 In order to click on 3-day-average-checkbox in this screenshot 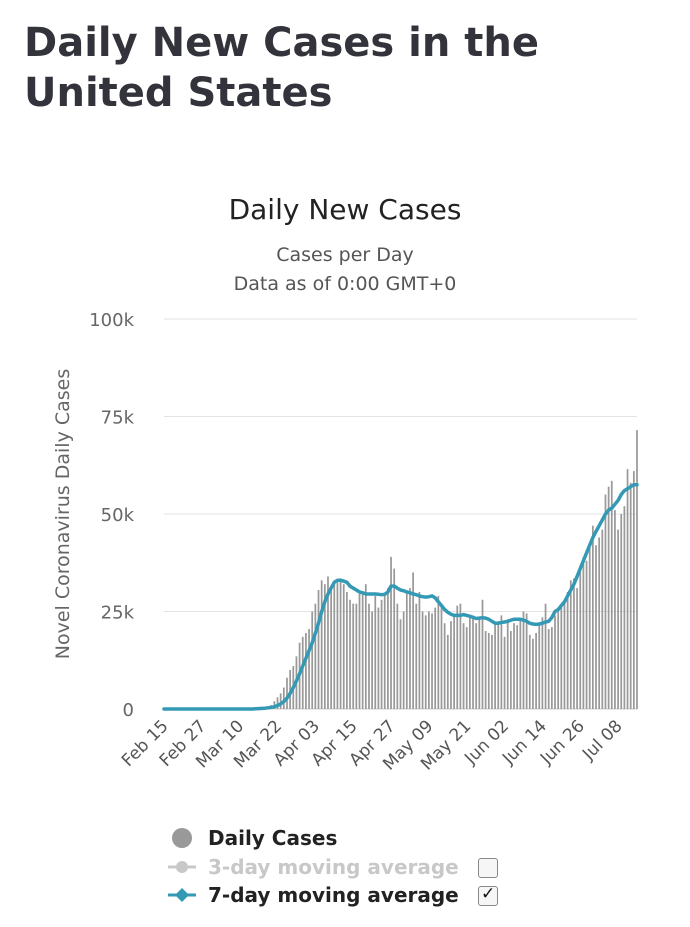, I will do `click(488, 868)`.